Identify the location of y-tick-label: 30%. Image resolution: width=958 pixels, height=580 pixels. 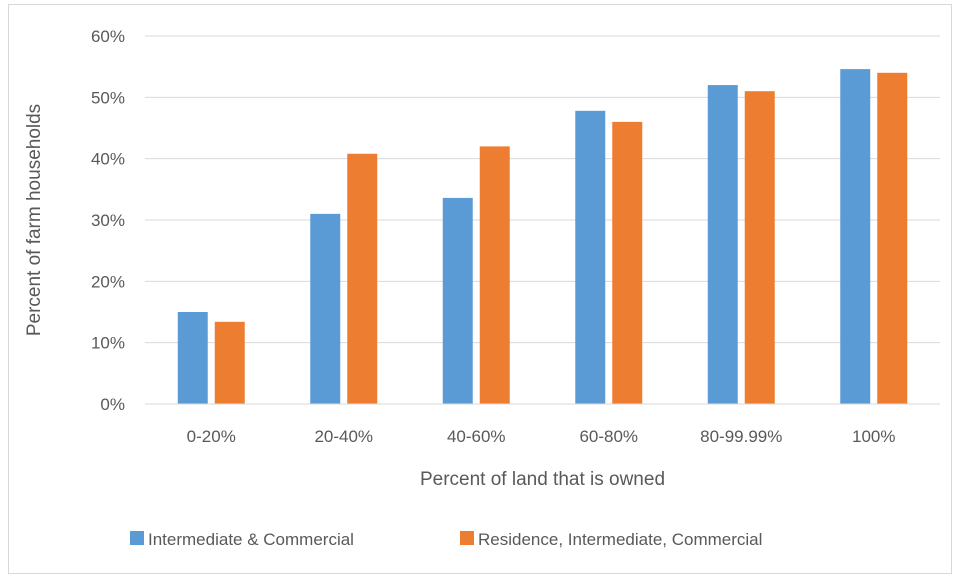
(108, 220).